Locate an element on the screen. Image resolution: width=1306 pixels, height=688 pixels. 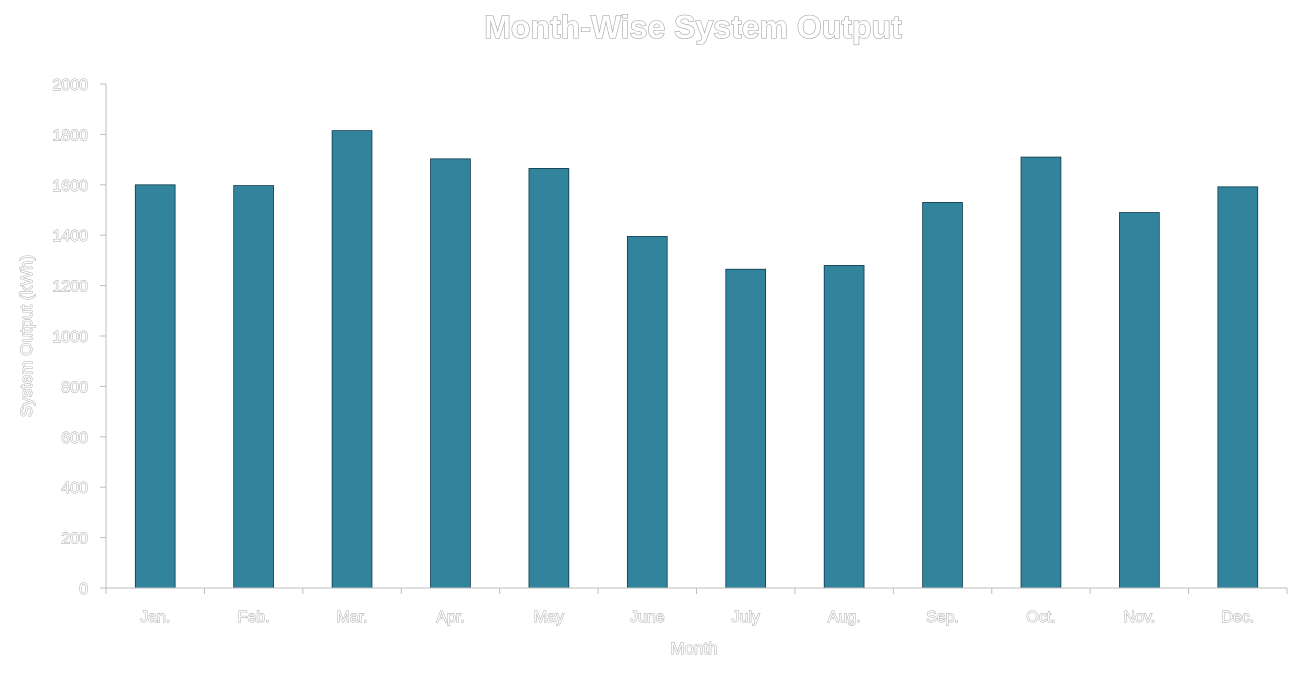
y-tick-label: 0 is located at coordinates (83, 589).